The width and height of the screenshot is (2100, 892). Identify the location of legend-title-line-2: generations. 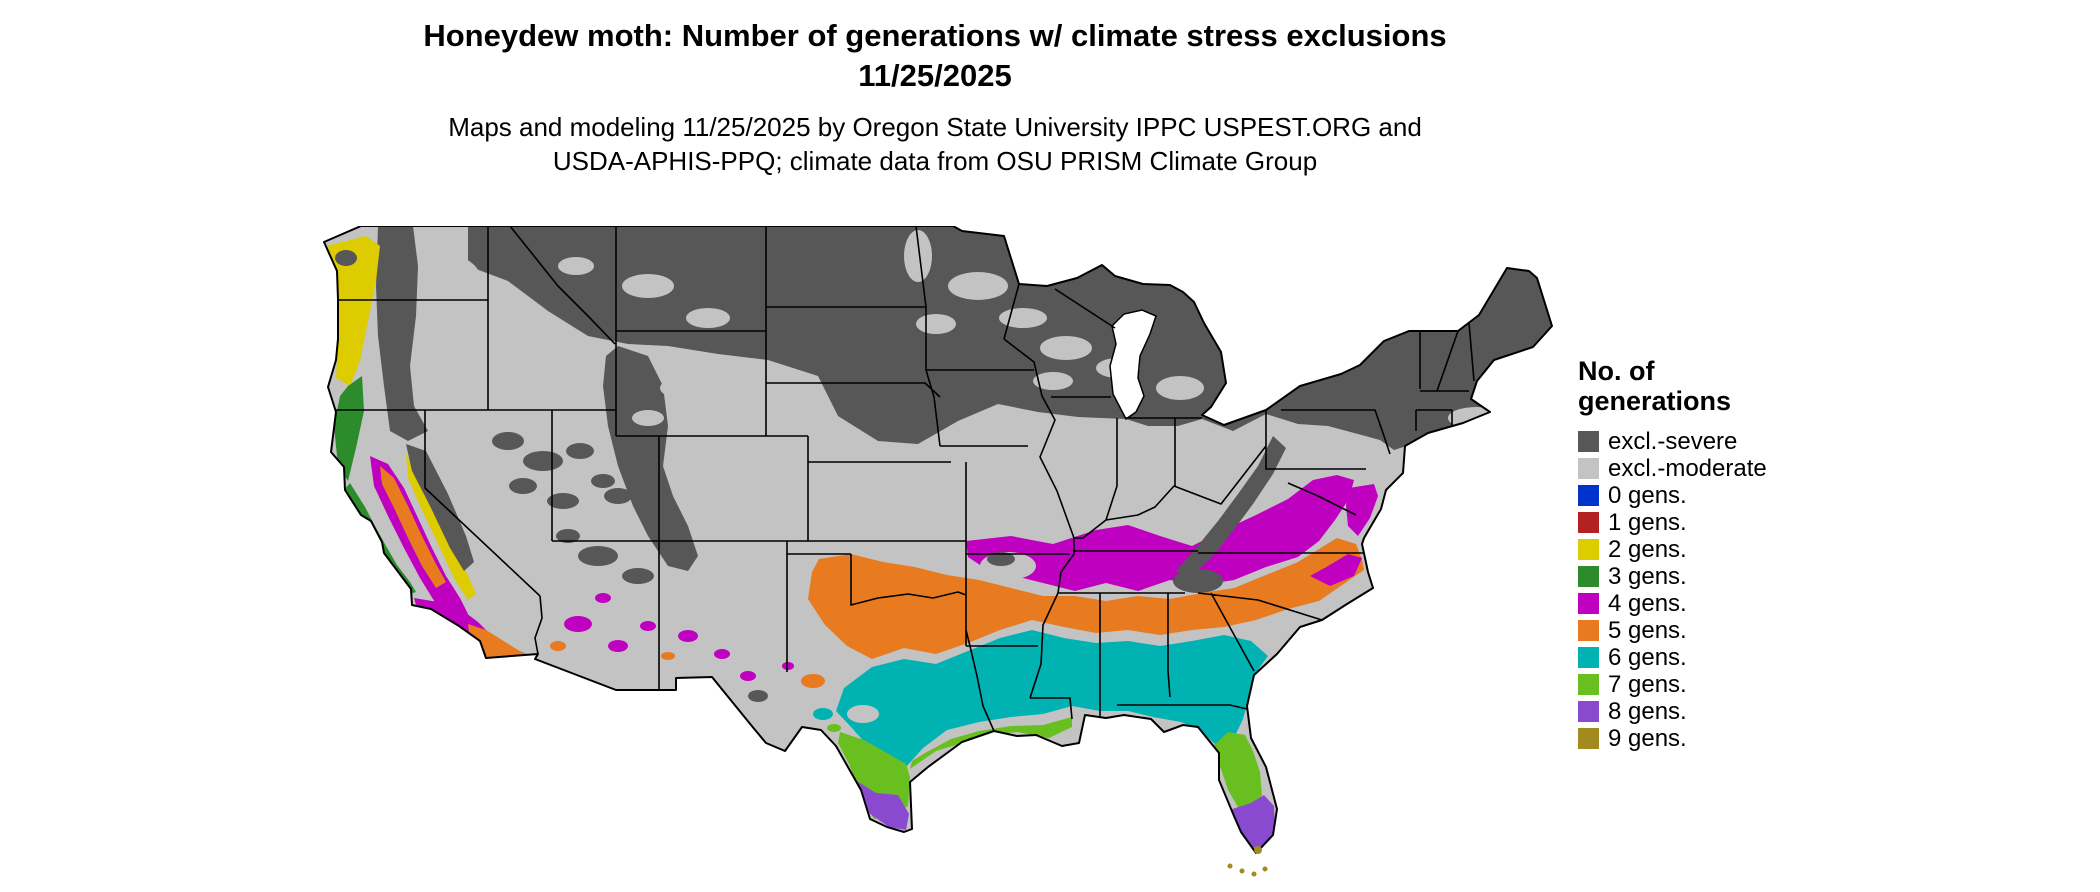
(1655, 401).